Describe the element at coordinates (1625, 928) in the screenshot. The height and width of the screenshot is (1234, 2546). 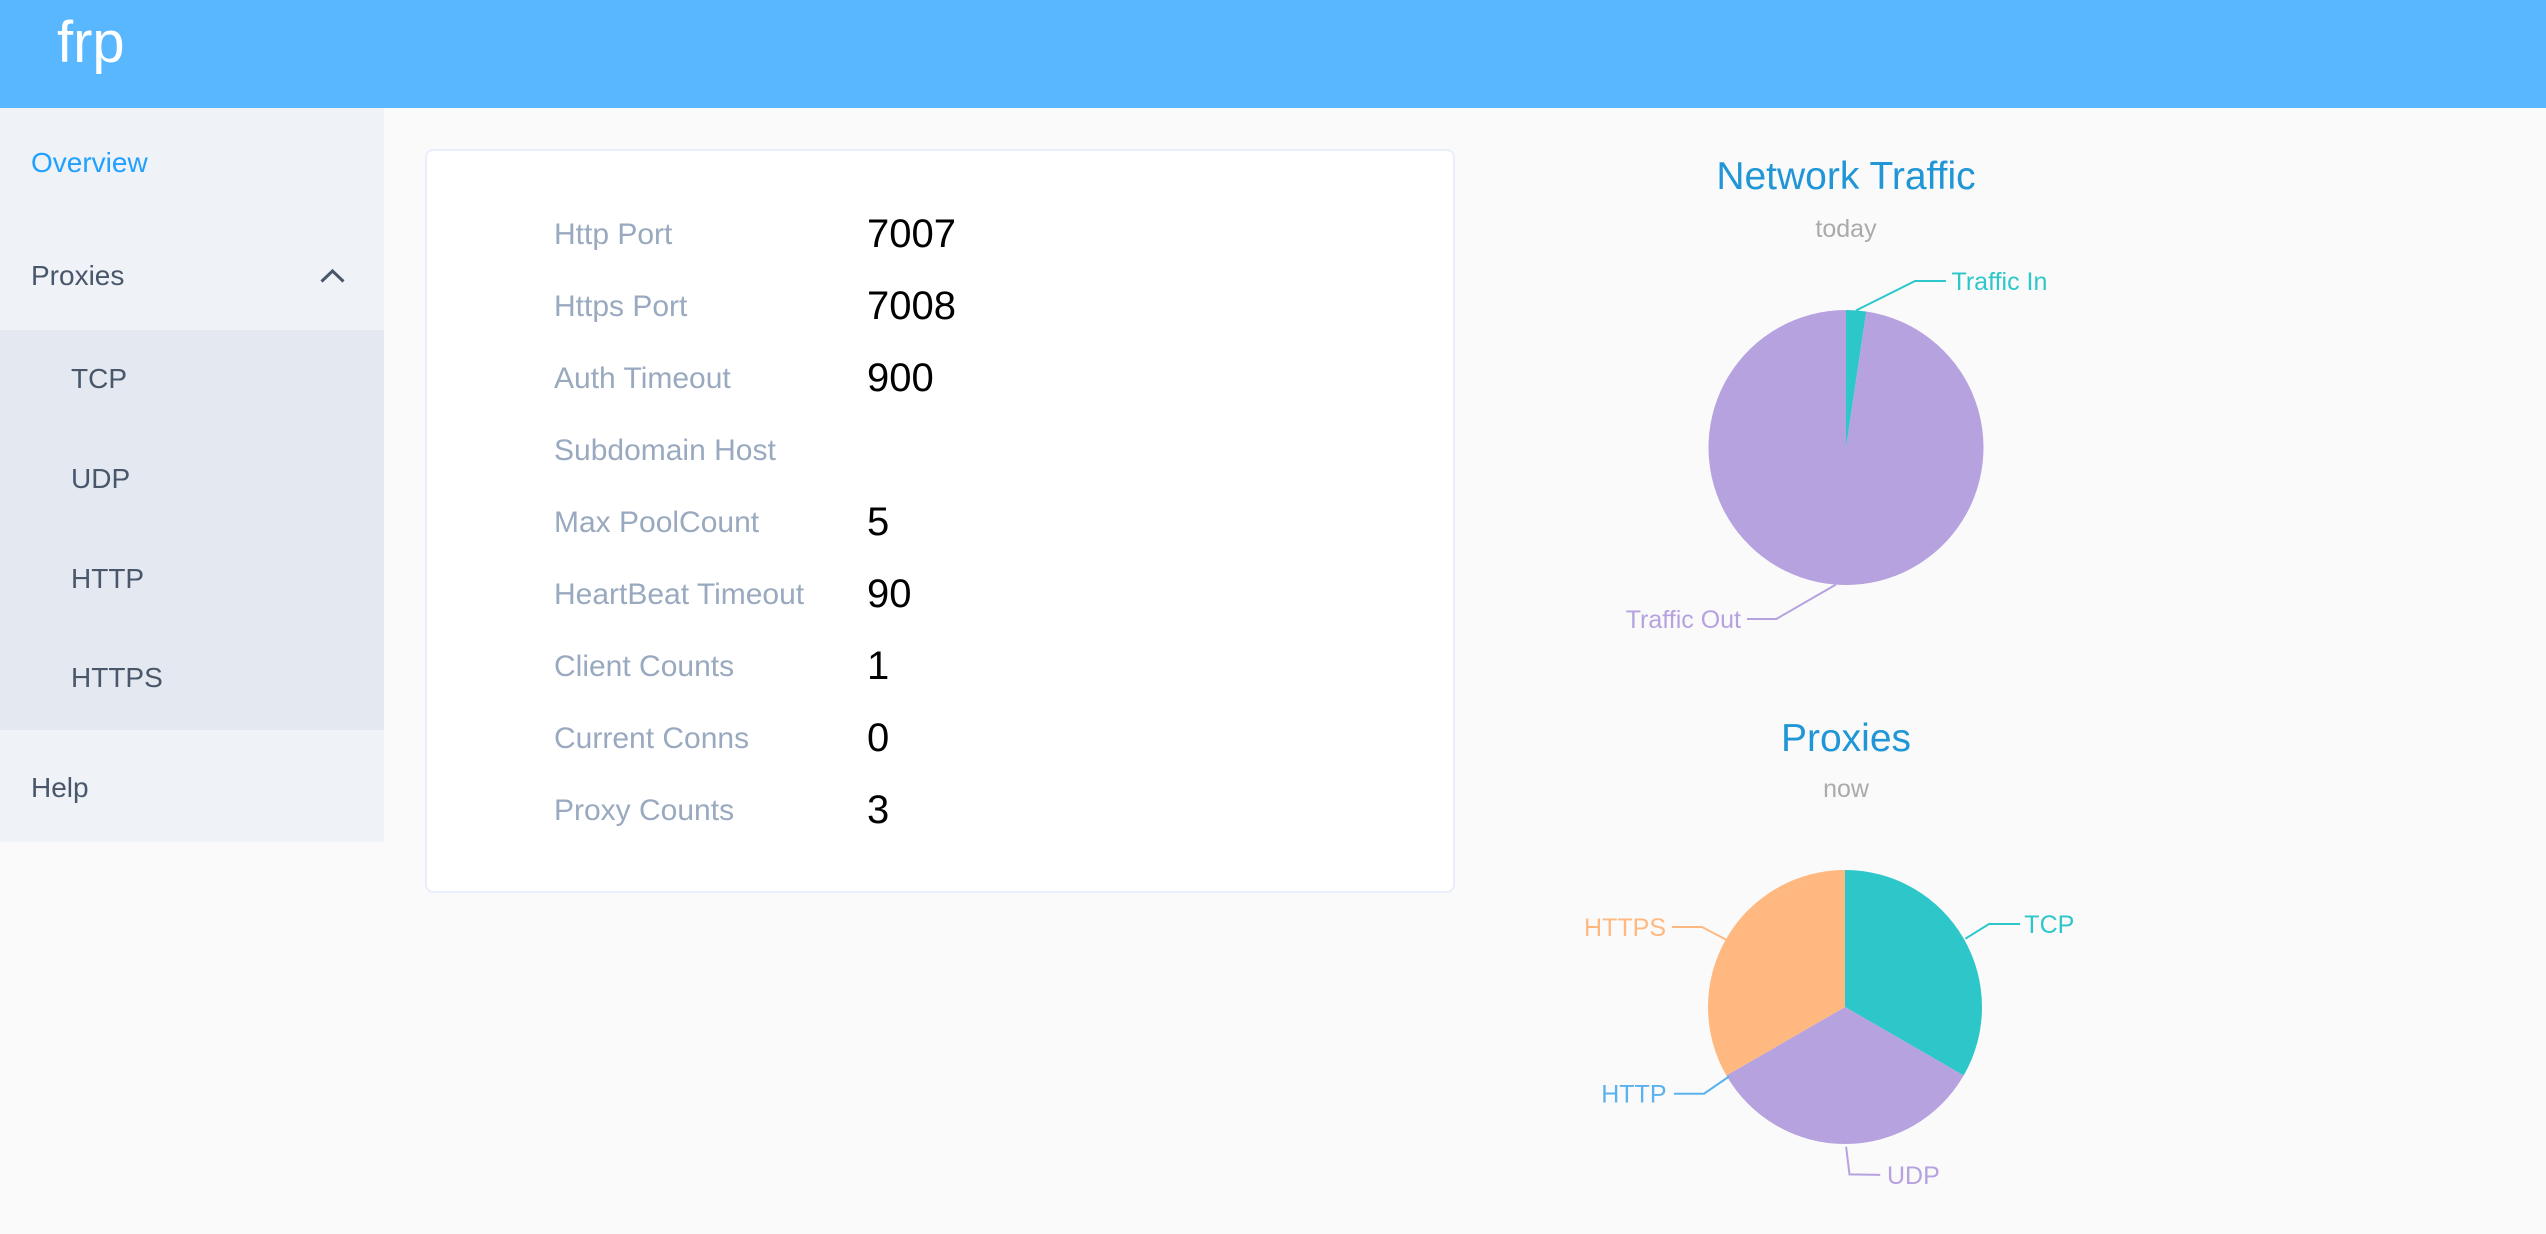
I see `svg-text: HTTPS` at that location.